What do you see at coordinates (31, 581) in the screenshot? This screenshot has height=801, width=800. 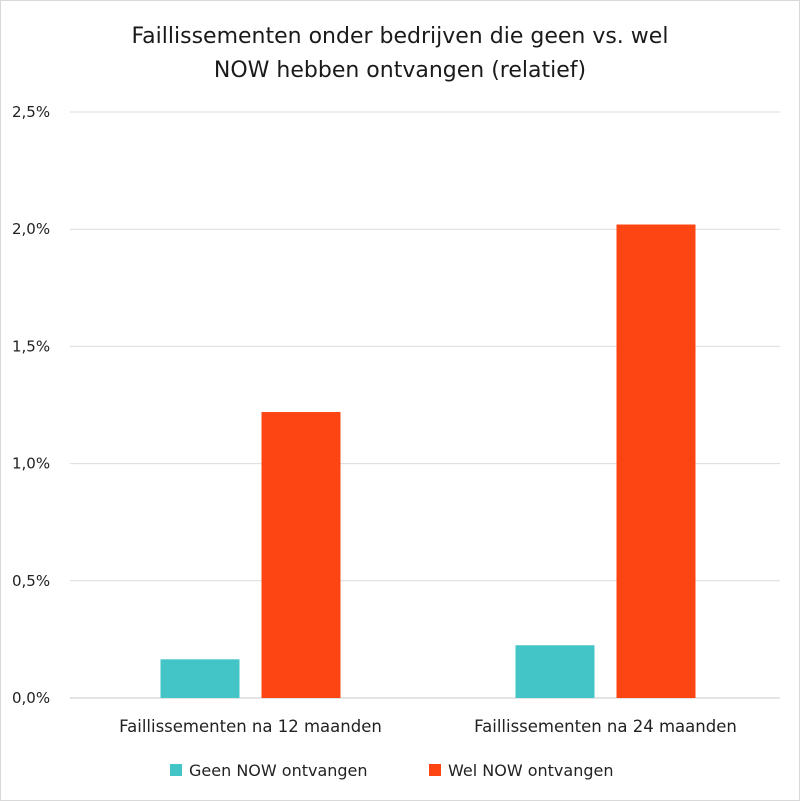 I see `y-tick-label: 0,5%` at bounding box center [31, 581].